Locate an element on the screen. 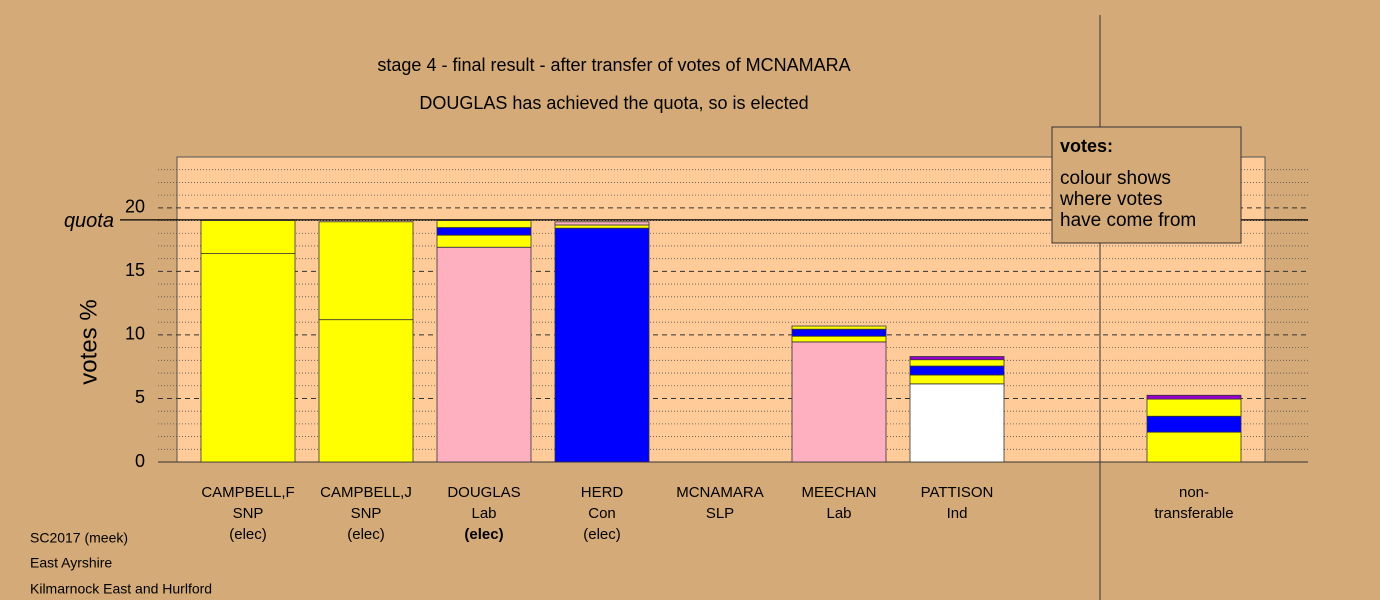  x-tick-label: SLP is located at coordinates (720, 513).